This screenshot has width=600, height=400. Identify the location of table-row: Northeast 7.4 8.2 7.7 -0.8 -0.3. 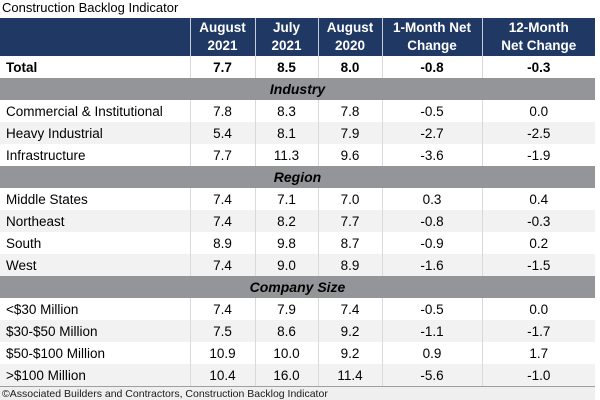
(297, 221).